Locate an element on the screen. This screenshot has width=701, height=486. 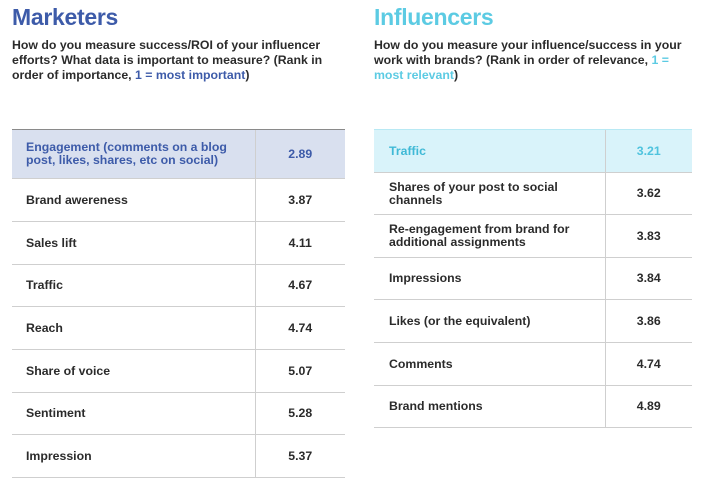
table-row: Sentiment 5.28 is located at coordinates (178, 413).